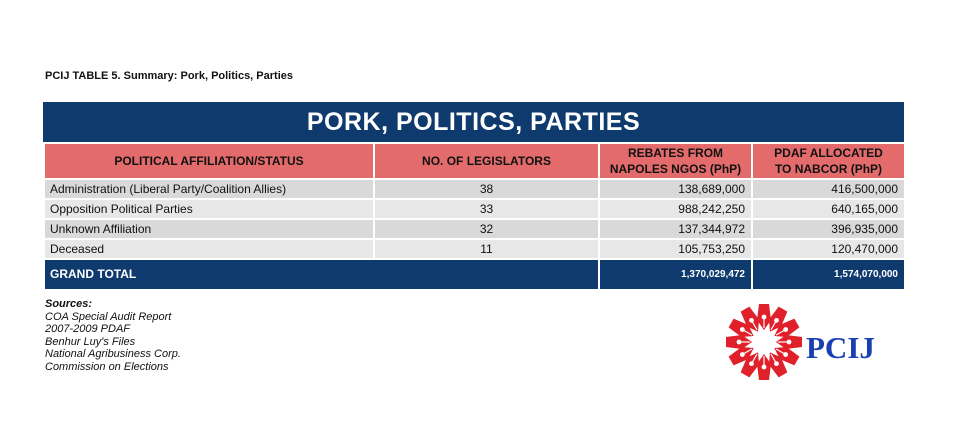 The width and height of the screenshot is (960, 428). Describe the element at coordinates (486, 161) in the screenshot. I see `header-legislators: NO. OF LEGISLATORS` at that location.